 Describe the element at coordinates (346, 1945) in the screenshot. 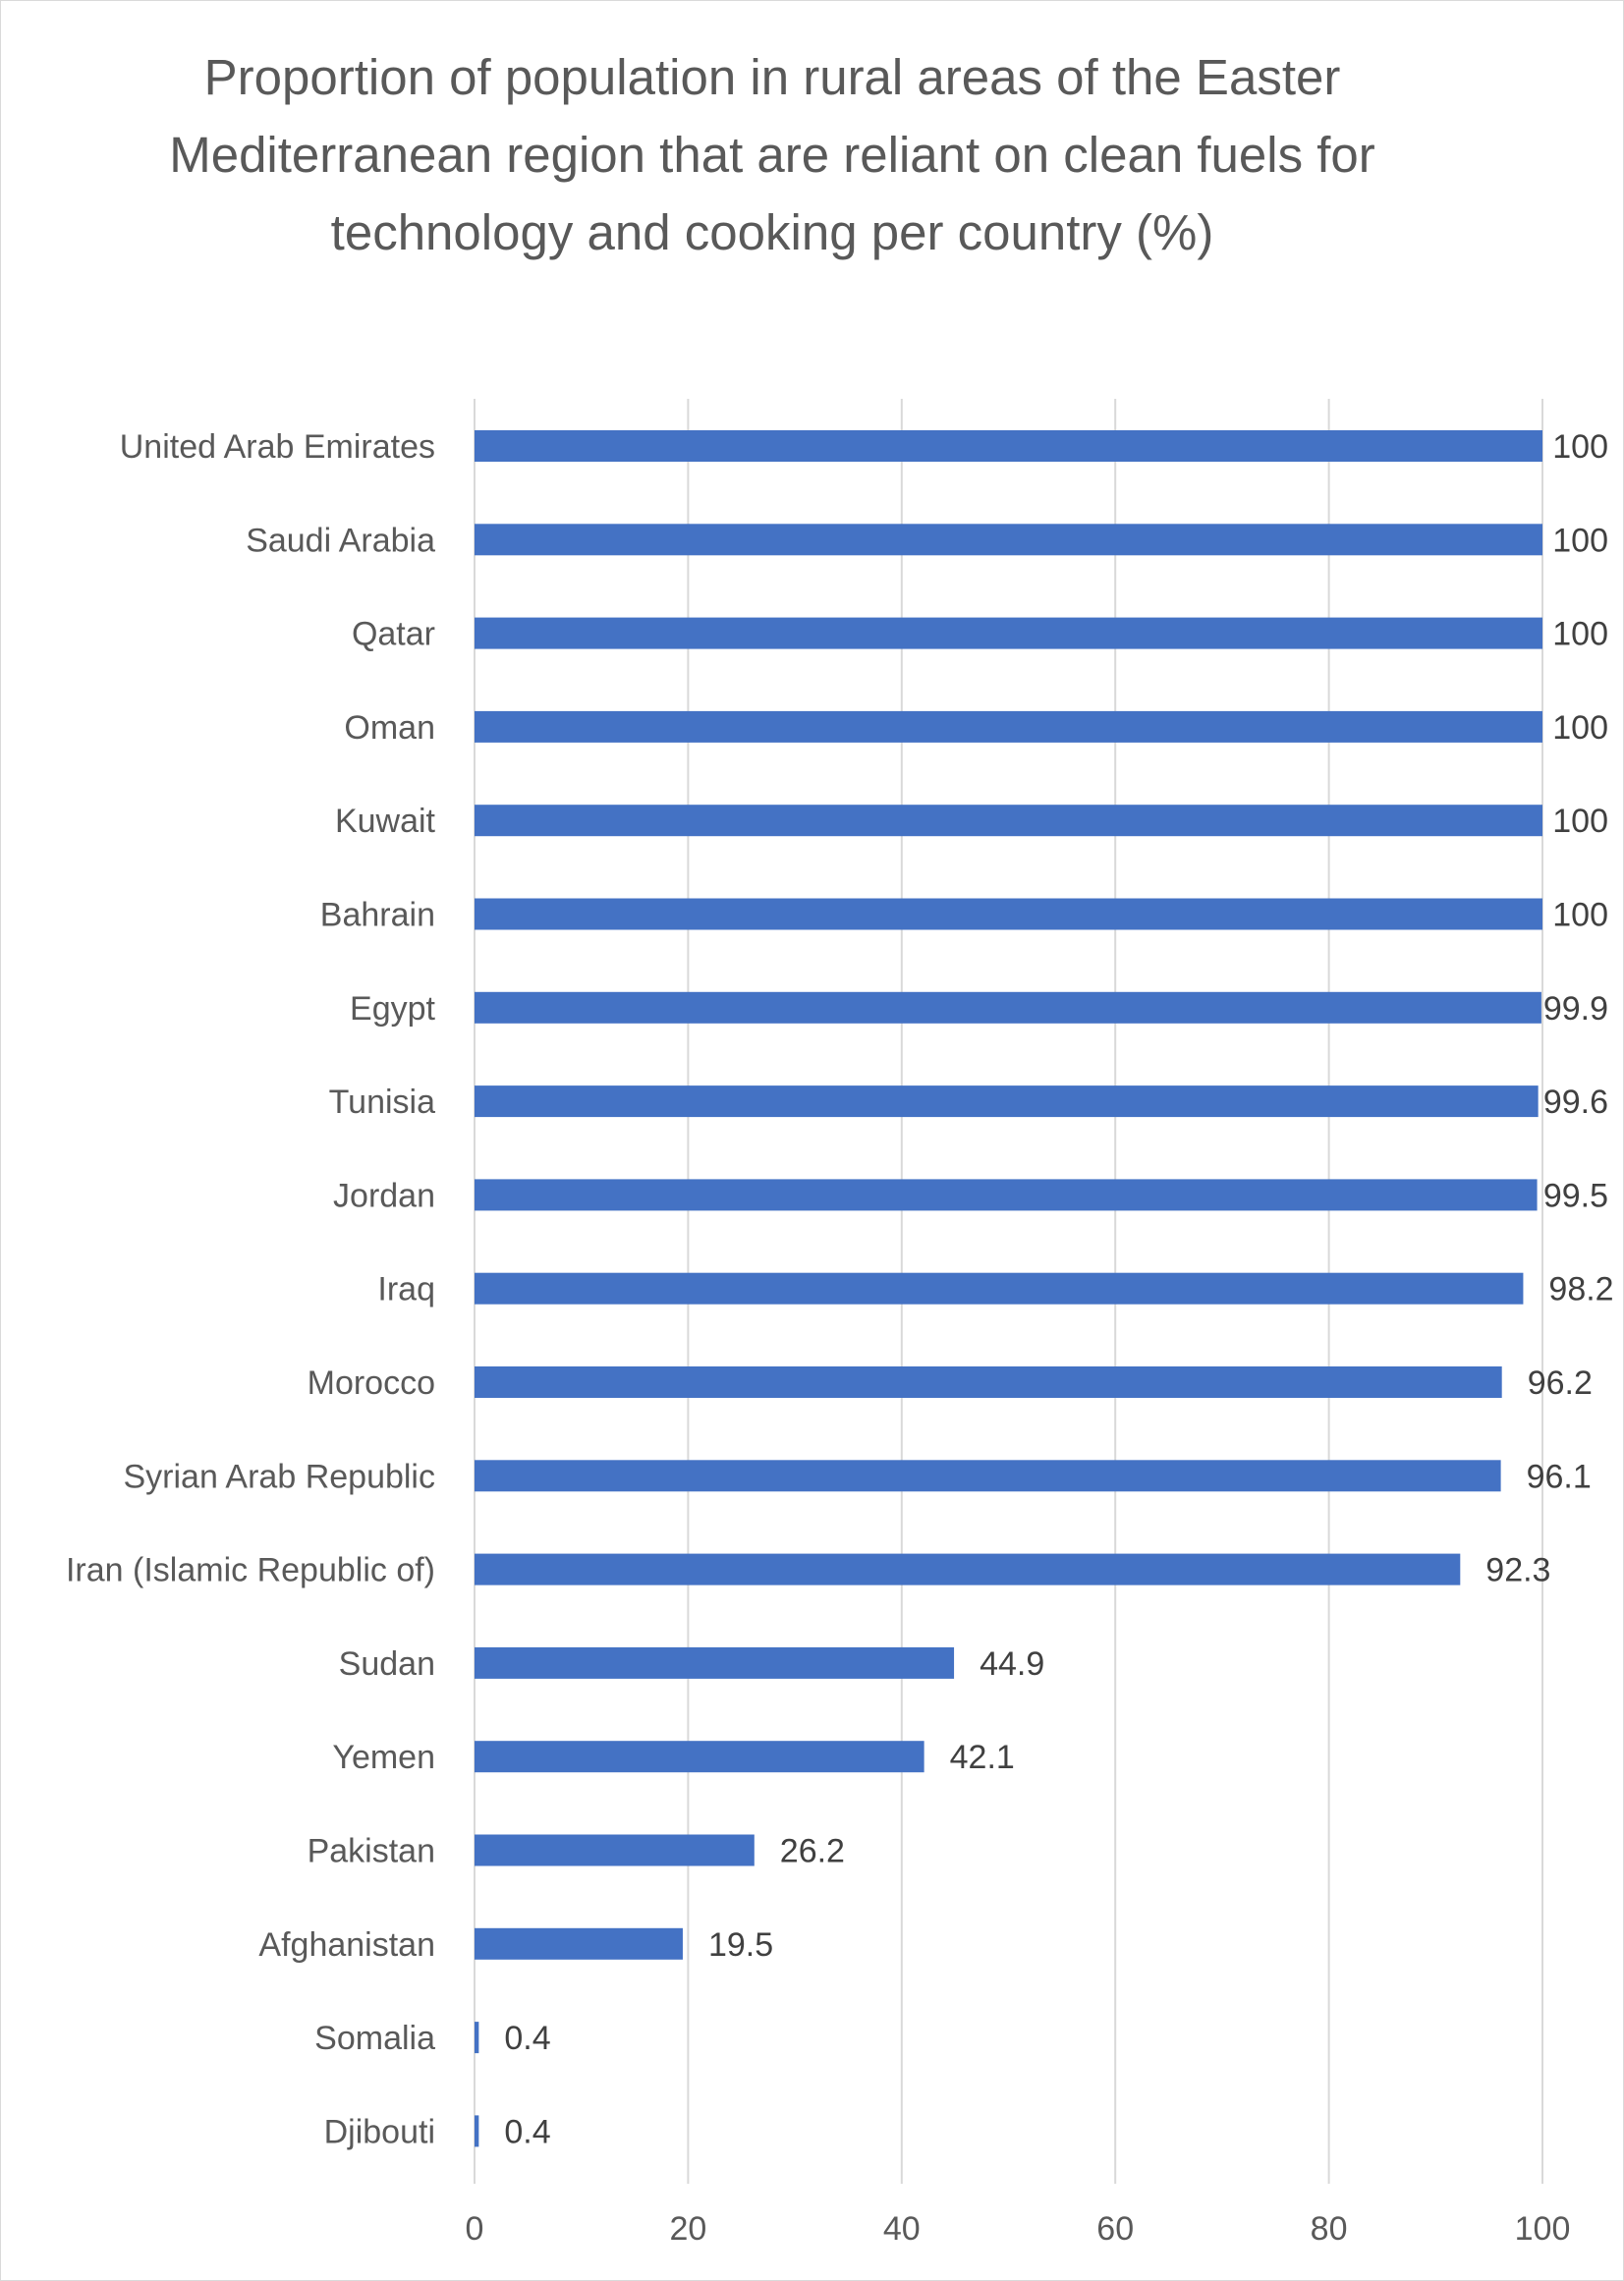

I see `category-label: Afghanistan` at that location.